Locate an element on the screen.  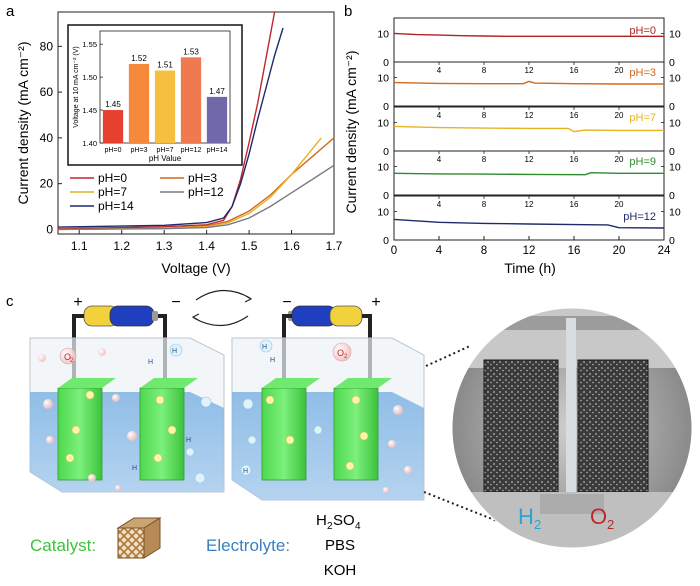
zoom-line-top is located at coordinates (448, 356).